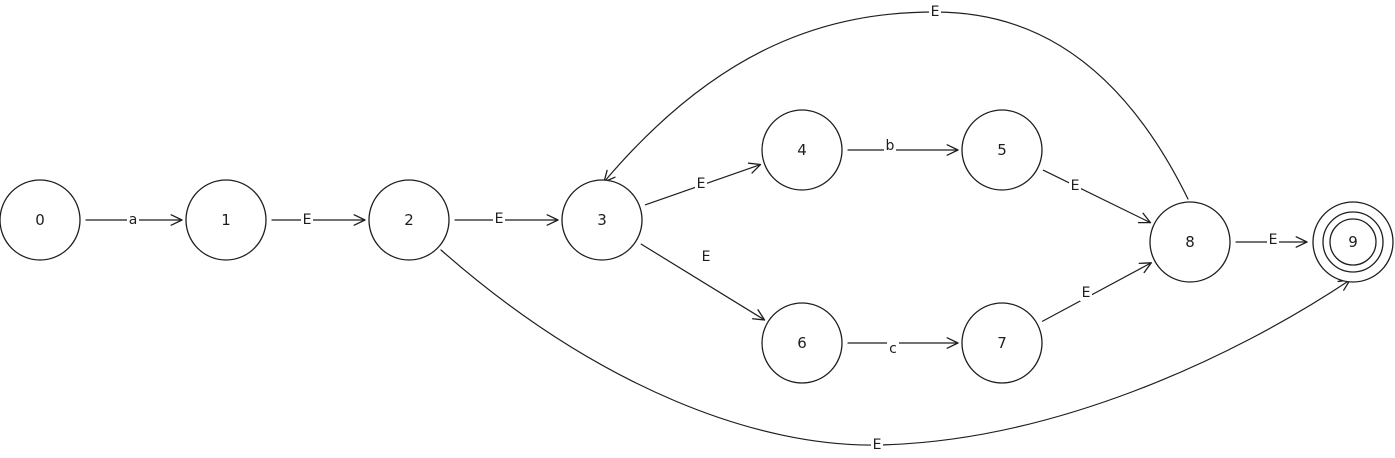  I want to click on state-0: 0, so click(40, 220).